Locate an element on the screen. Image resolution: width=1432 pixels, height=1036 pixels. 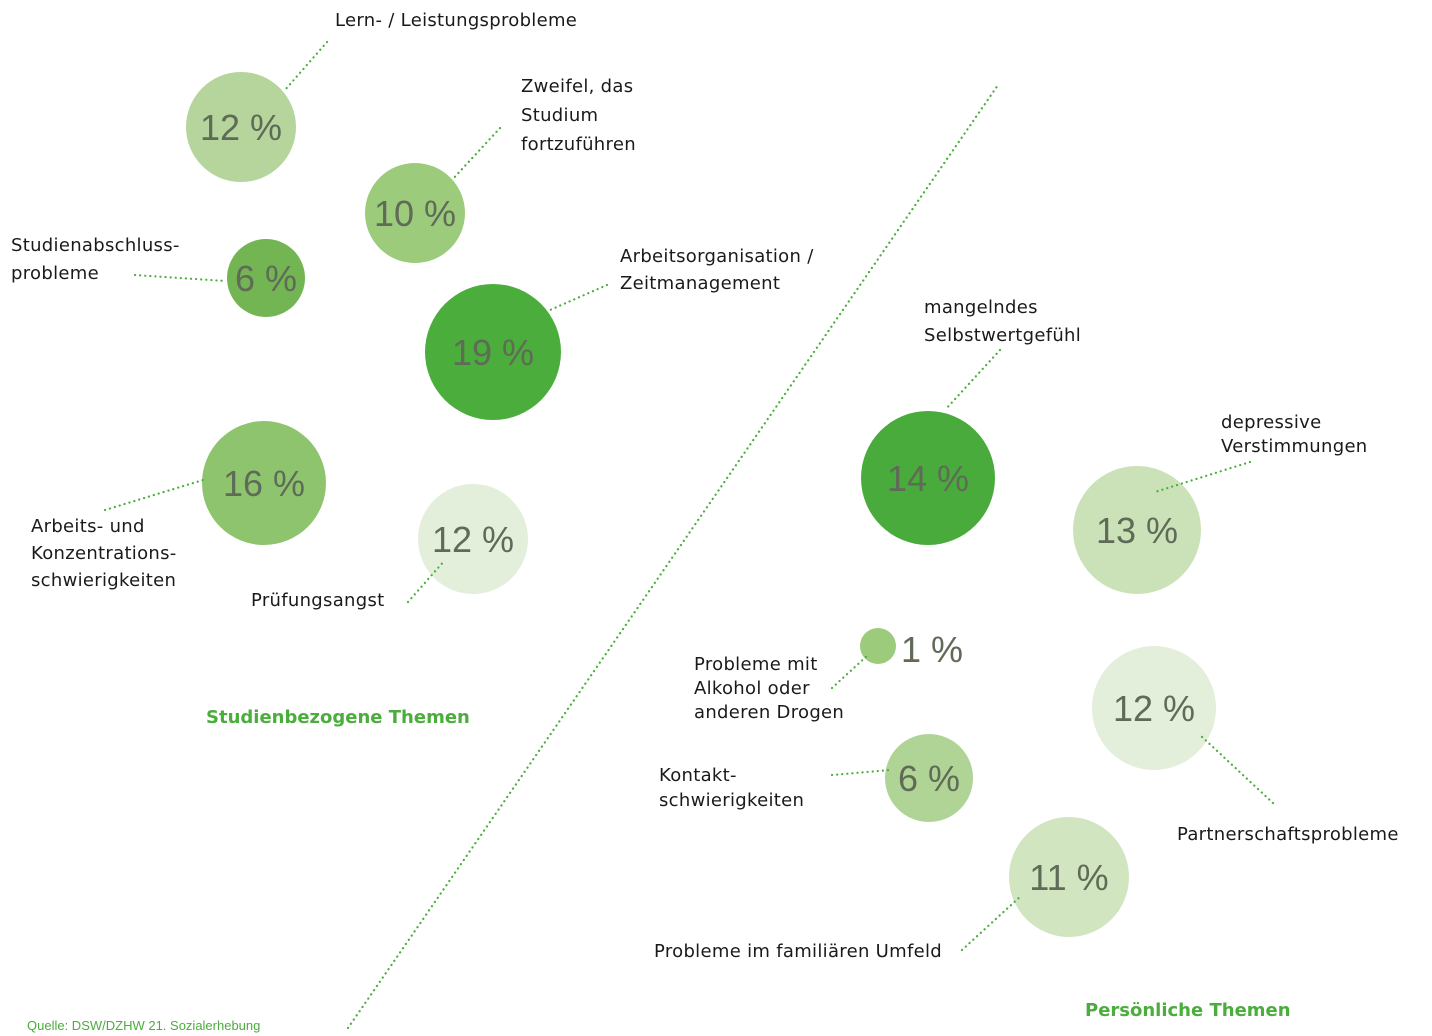
percent: 16 % is located at coordinates (264, 483).